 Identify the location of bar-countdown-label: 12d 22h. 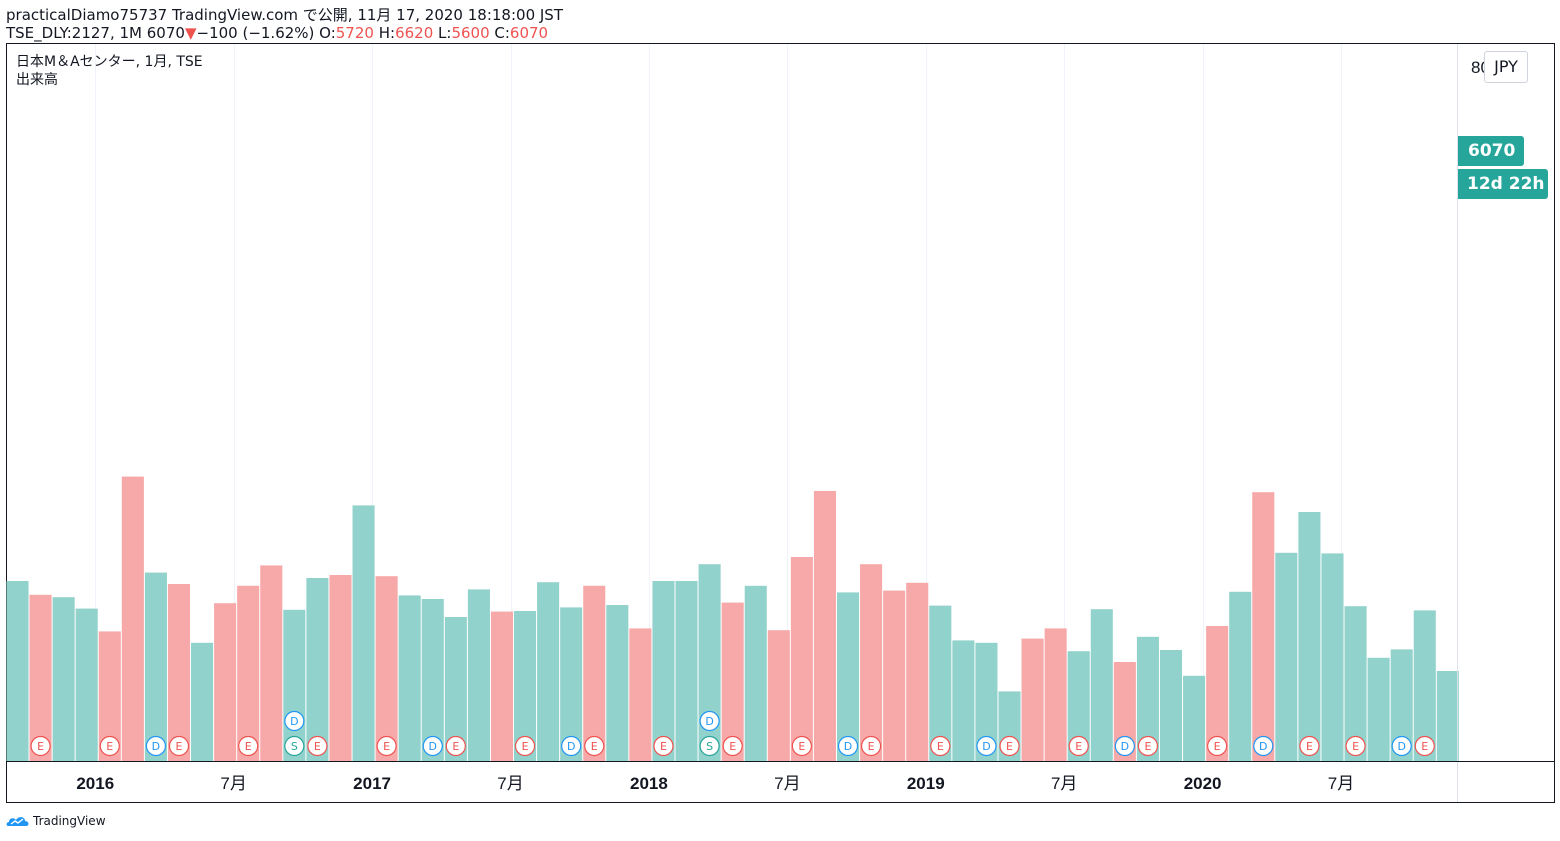
(1503, 184).